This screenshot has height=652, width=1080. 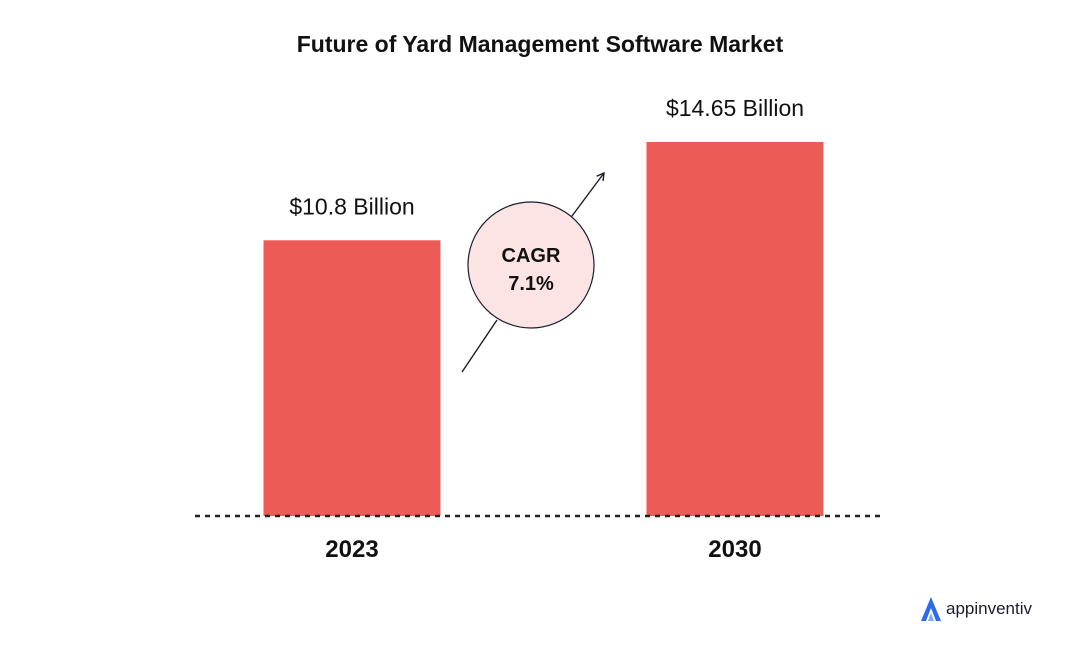 I want to click on appinventiv-logo-icon, so click(x=930, y=609).